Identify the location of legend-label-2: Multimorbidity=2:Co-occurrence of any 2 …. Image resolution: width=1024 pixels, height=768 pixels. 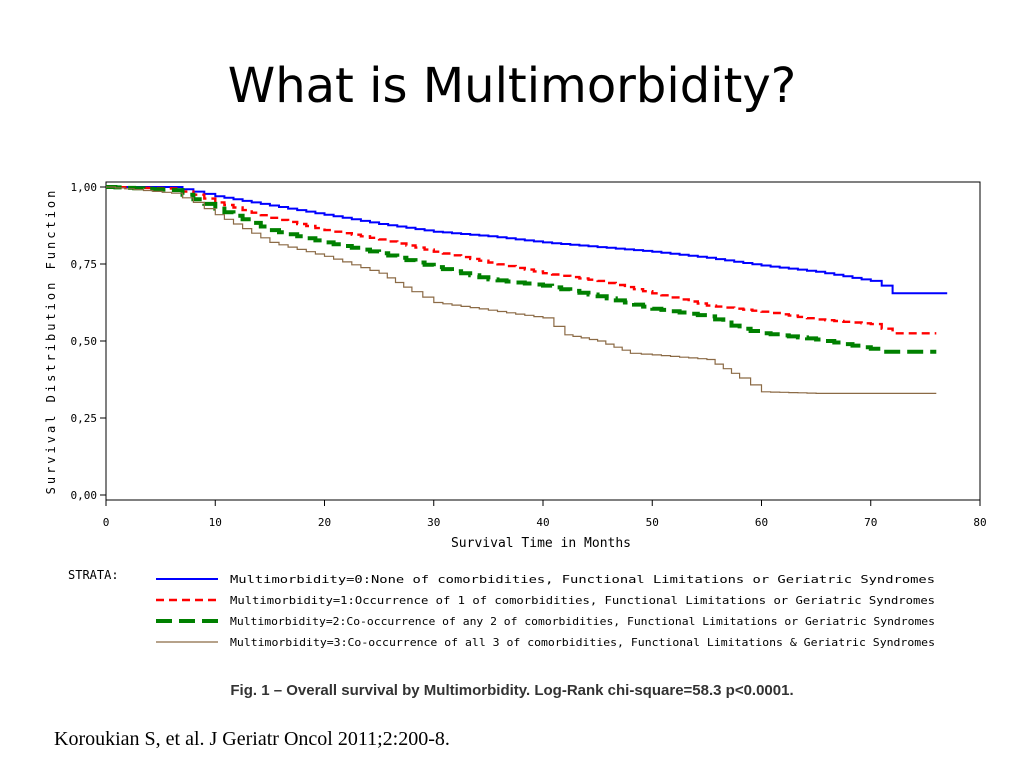
(582, 621).